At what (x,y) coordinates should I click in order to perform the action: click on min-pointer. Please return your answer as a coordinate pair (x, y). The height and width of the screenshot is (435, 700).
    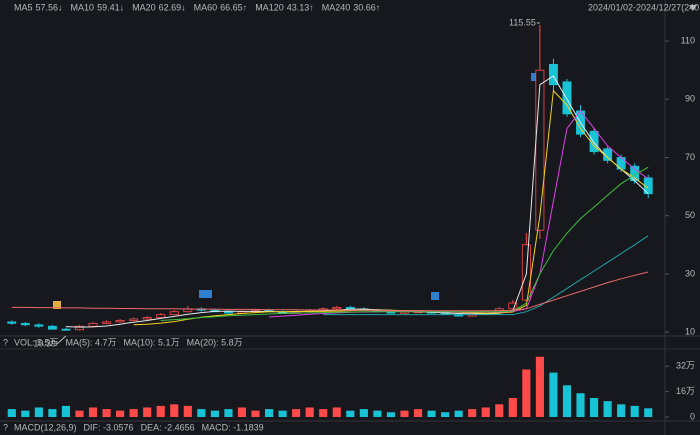
    Looking at the image, I should click on (61, 340).